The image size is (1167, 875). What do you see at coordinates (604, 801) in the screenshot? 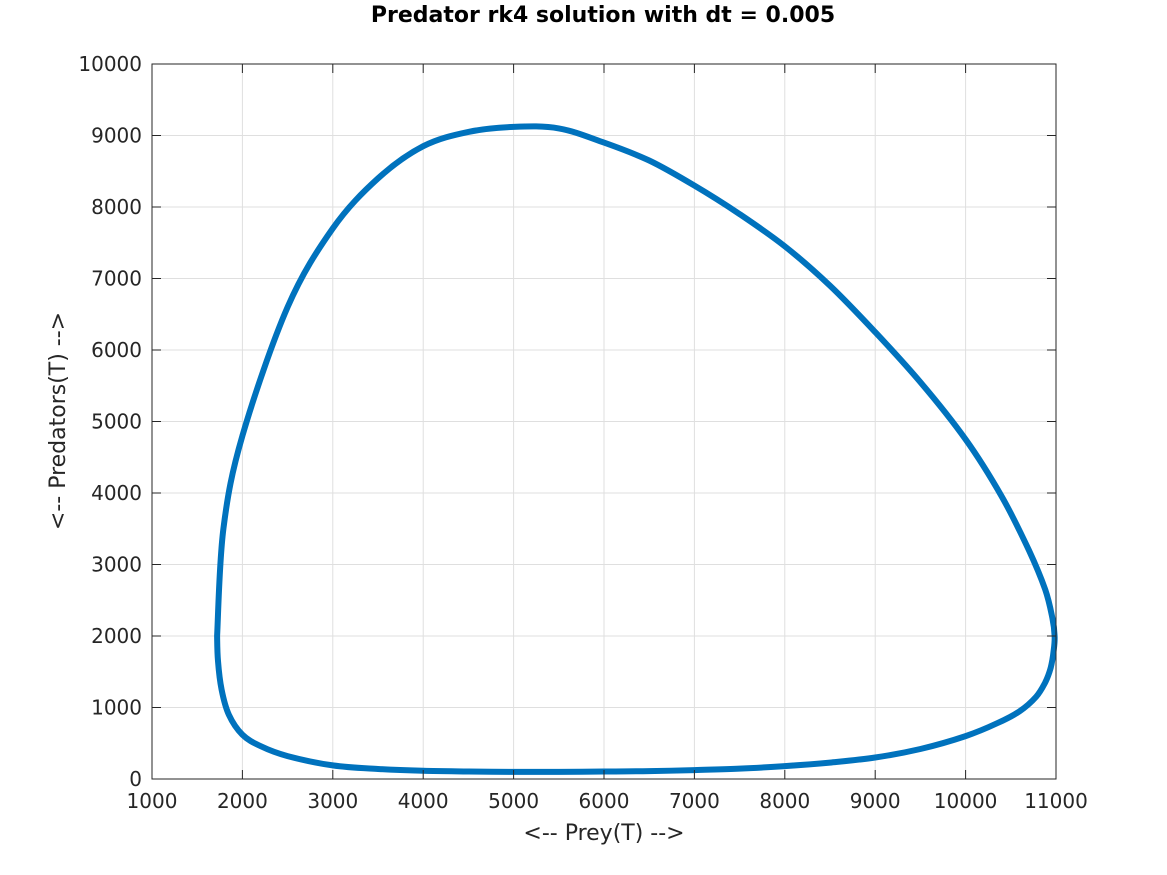
I see `x-tick-label: 6000` at bounding box center [604, 801].